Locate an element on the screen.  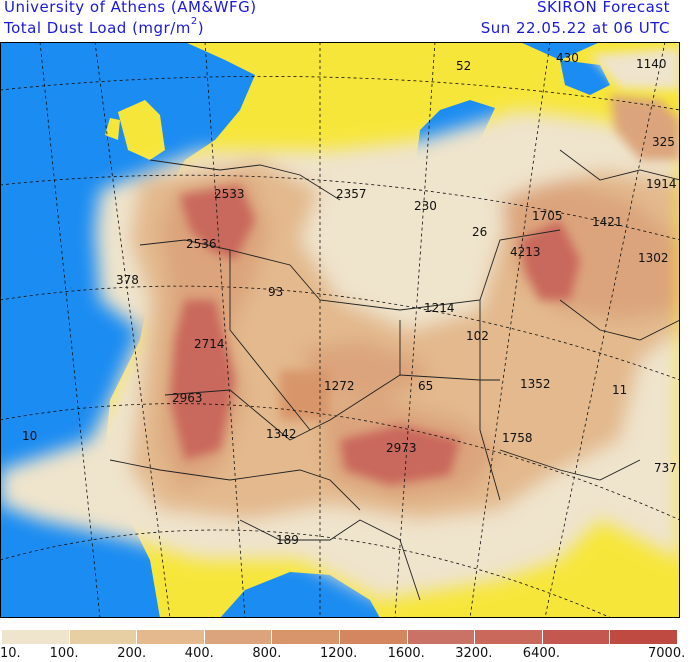
value-label: 189 is located at coordinates (287, 540).